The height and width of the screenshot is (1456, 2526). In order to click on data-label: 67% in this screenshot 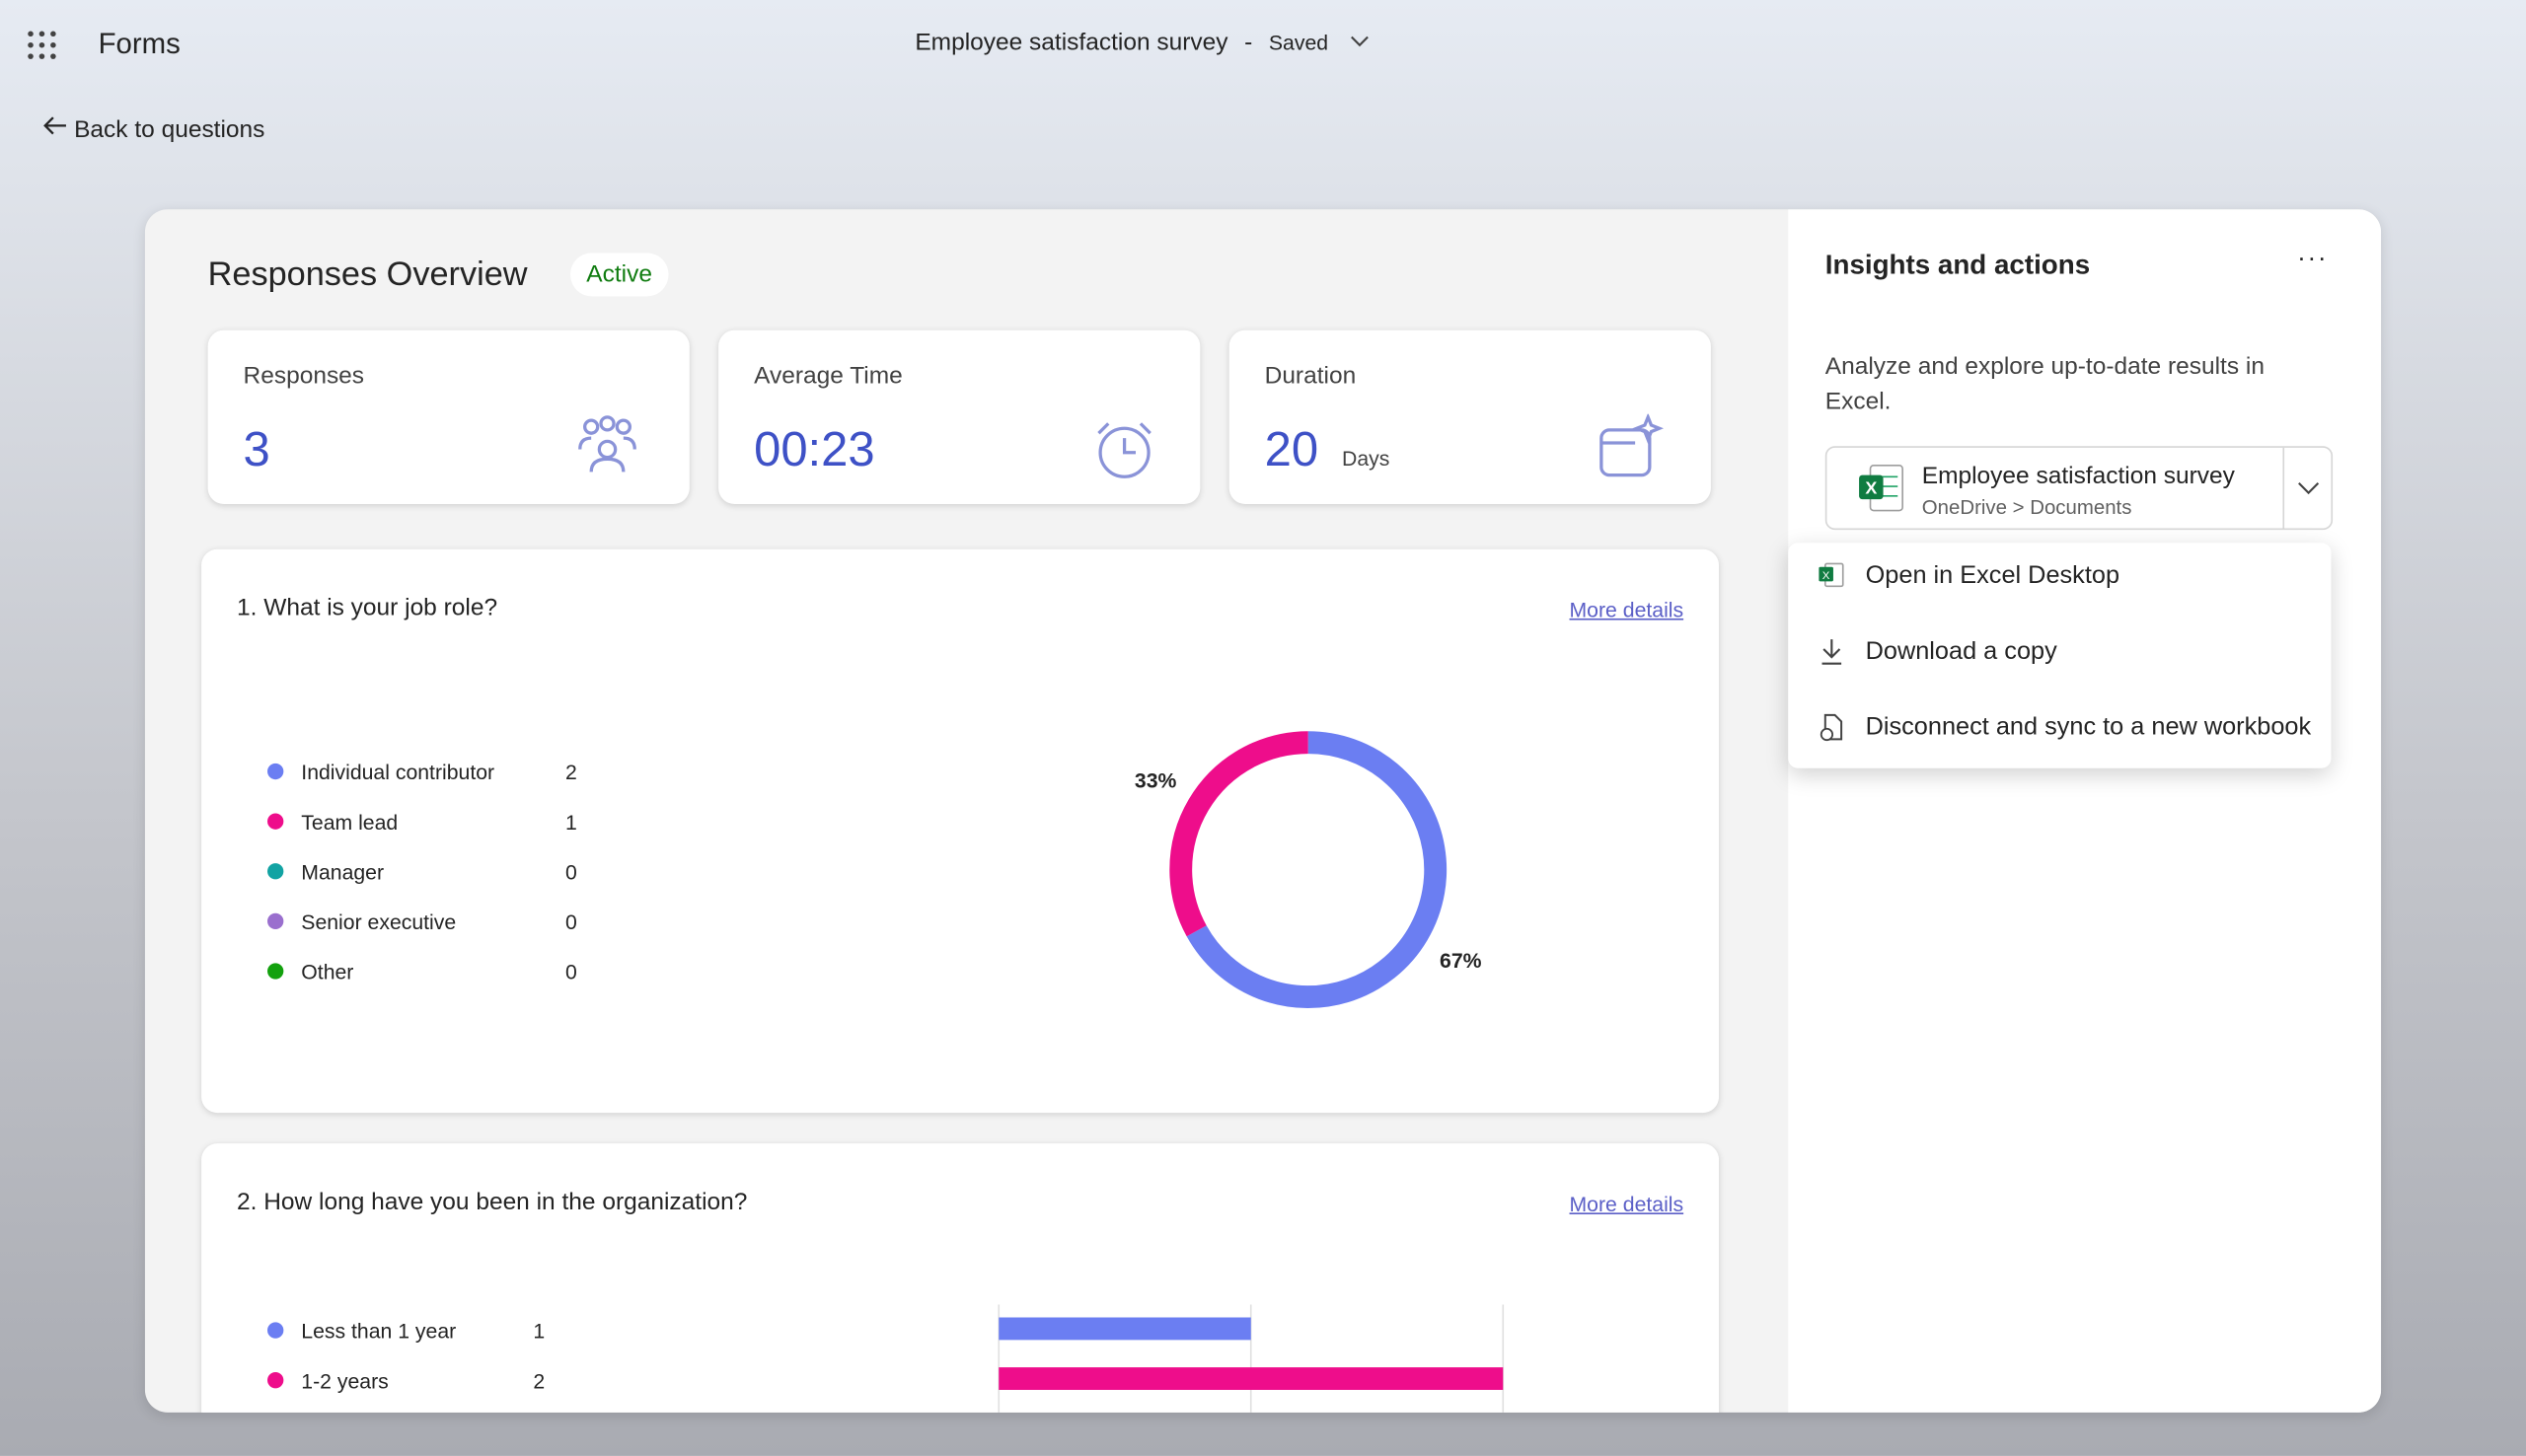, I will do `click(1461, 961)`.